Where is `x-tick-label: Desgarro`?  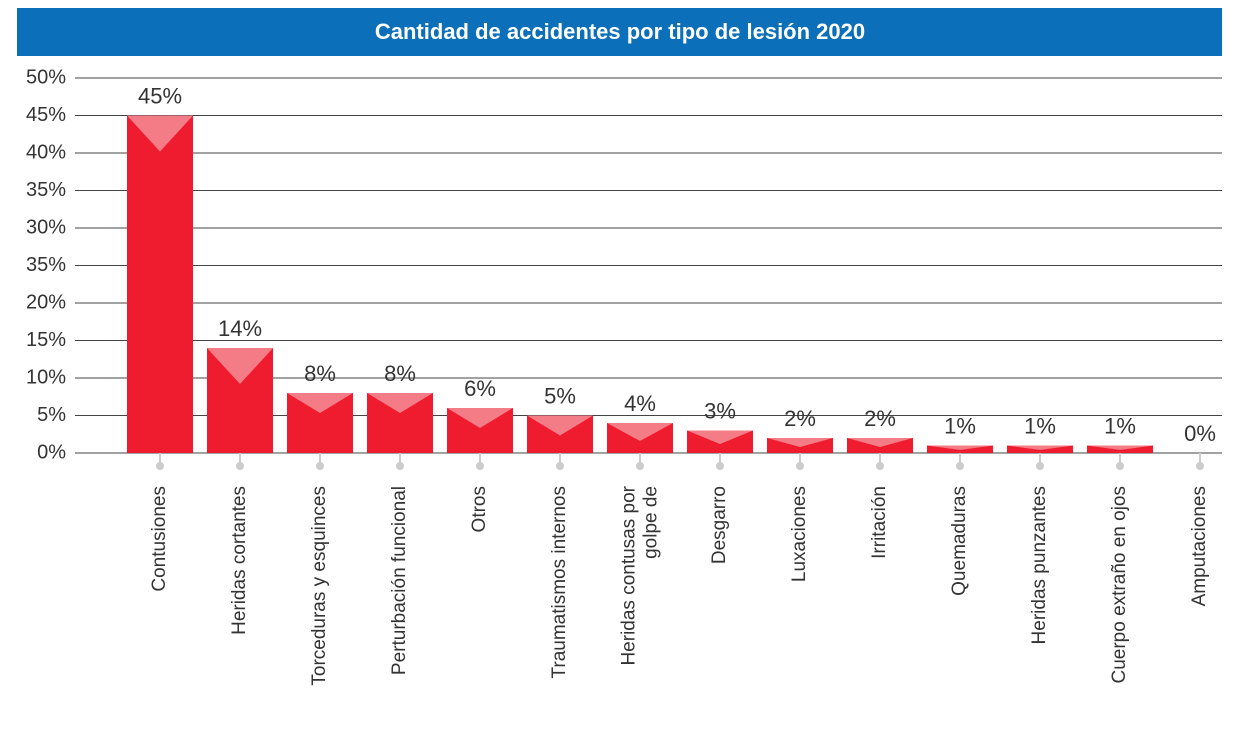 x-tick-label: Desgarro is located at coordinates (719, 525).